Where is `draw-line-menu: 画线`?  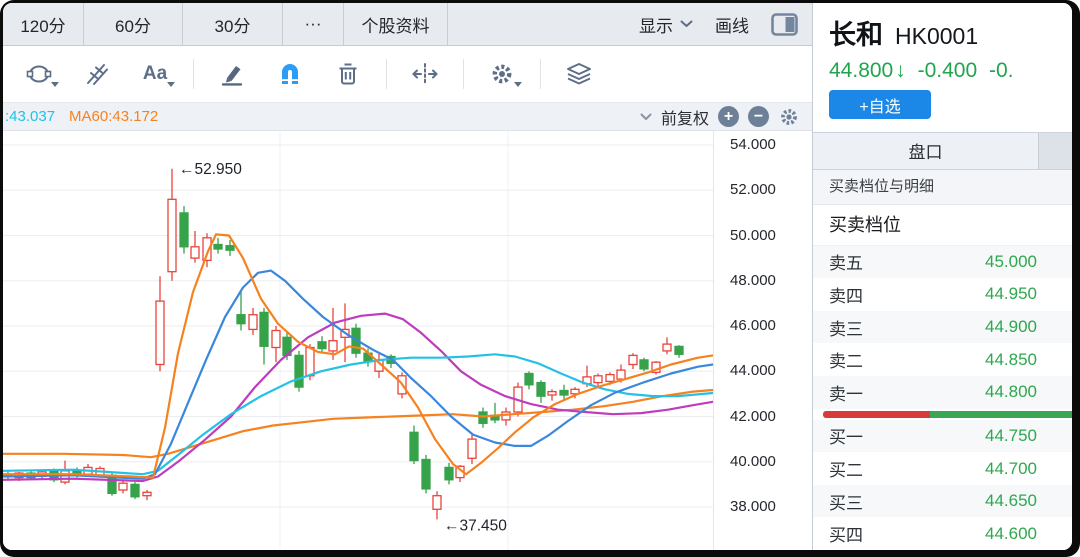
draw-line-menu: 画线 is located at coordinates (732, 24).